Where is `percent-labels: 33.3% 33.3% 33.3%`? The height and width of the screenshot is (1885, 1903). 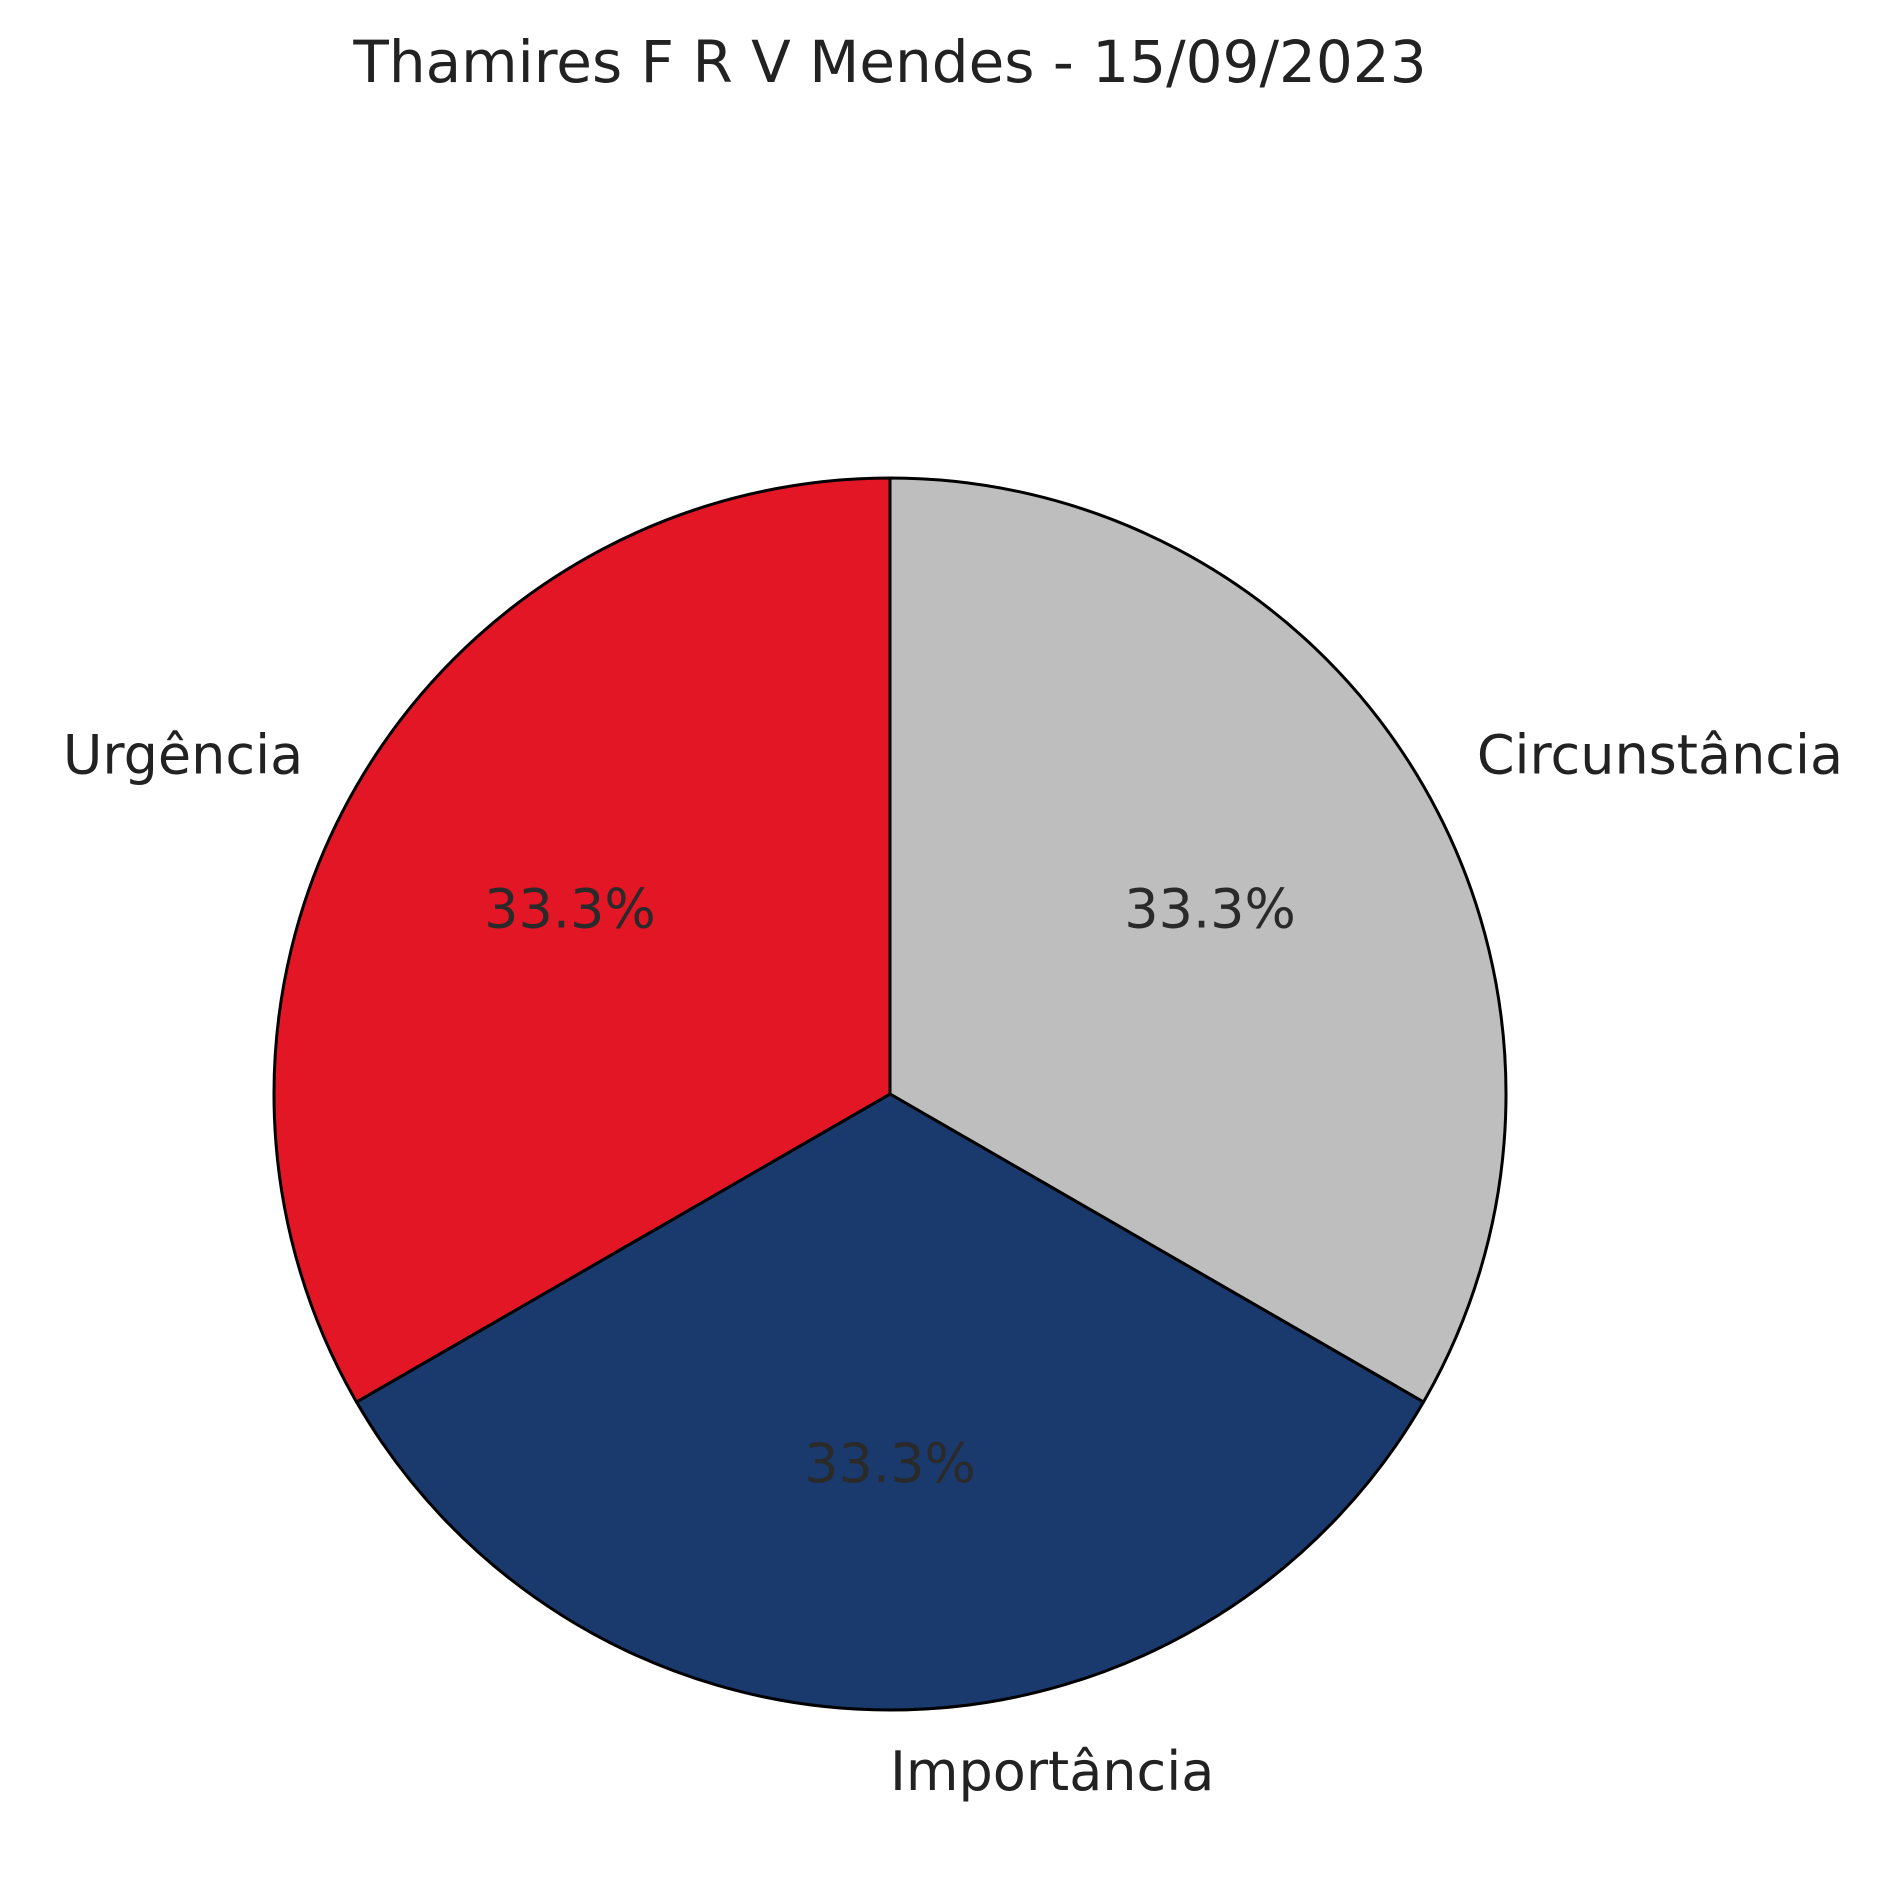
percent-labels: 33.3% 33.3% 33.3% is located at coordinates (890, 1186).